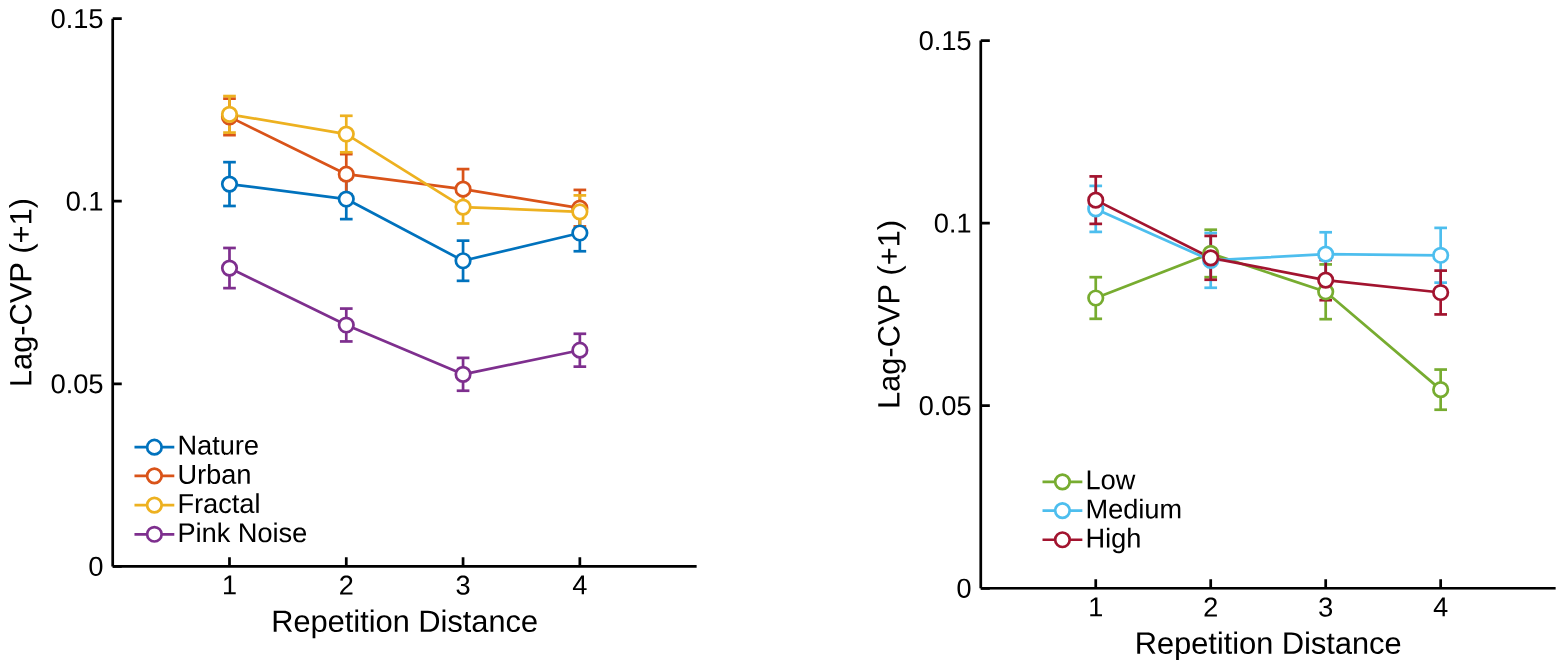 The width and height of the screenshot is (1557, 669). I want to click on legend-label: Pink Noise, so click(243, 532).